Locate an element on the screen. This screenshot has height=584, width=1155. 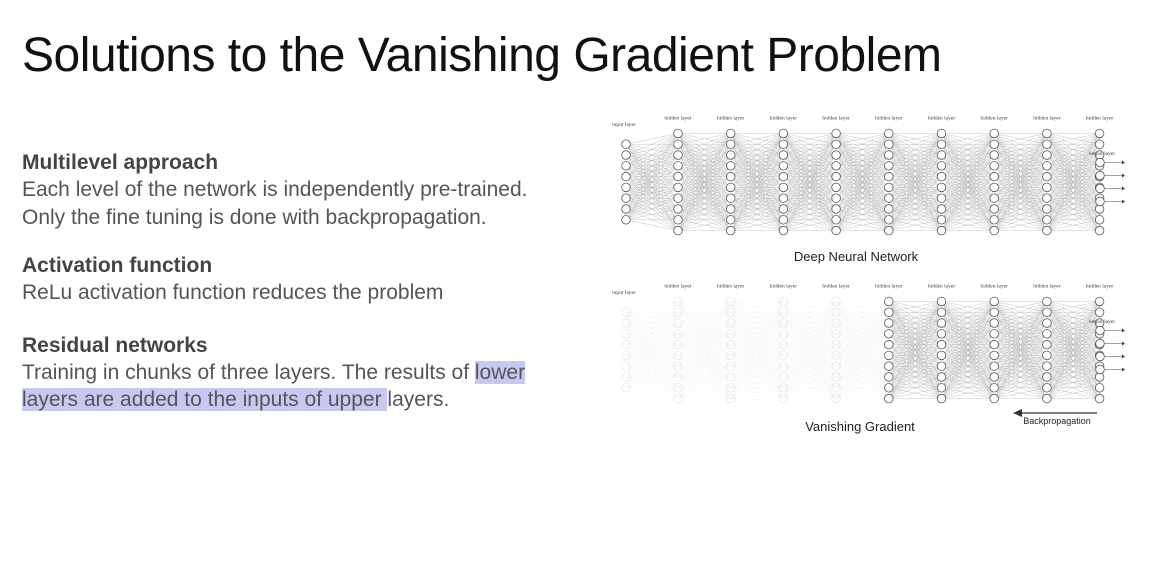
section-heading: Activation function is located at coordinates (117, 265).